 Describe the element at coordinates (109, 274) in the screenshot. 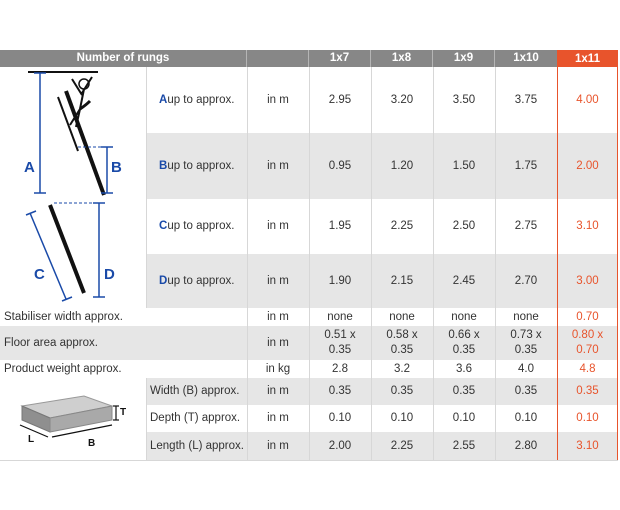

I see `ladder-letter-d: D` at that location.